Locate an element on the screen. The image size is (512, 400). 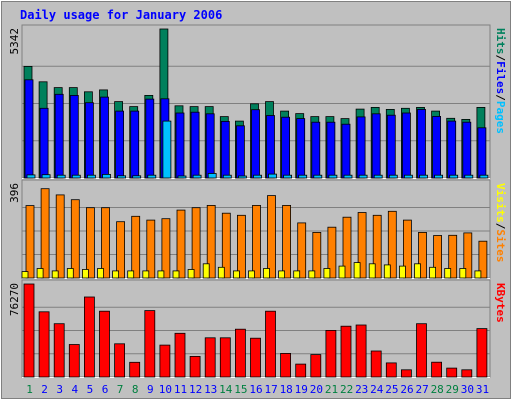
x-tick-label-day-8: 8 is located at coordinates (135, 389).